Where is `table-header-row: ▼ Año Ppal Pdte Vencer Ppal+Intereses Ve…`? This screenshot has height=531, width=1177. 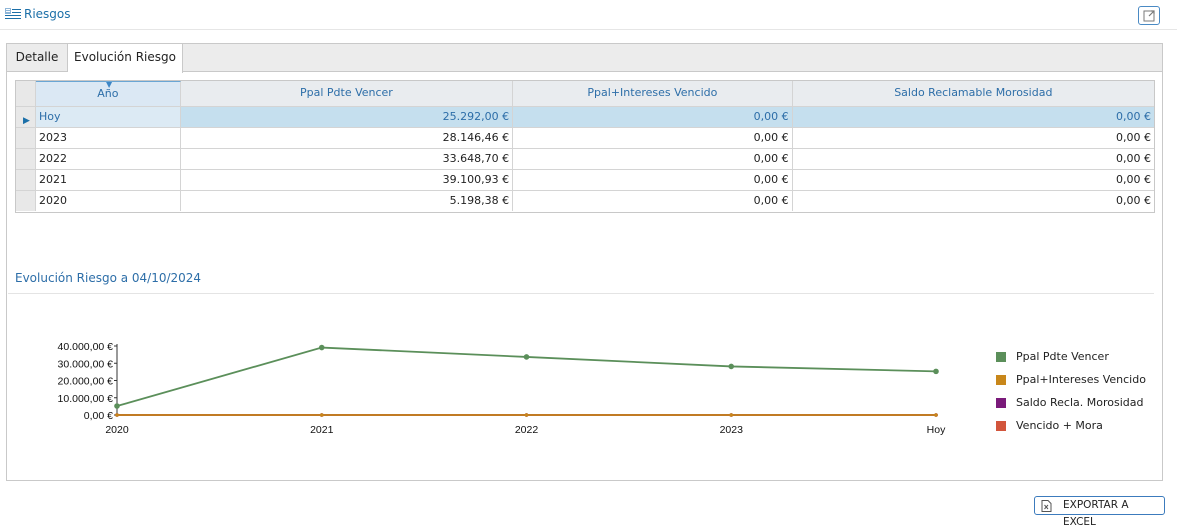
table-header-row: ▼ Año Ppal Pdte Vencer Ppal+Intereses Ve… is located at coordinates (585, 94).